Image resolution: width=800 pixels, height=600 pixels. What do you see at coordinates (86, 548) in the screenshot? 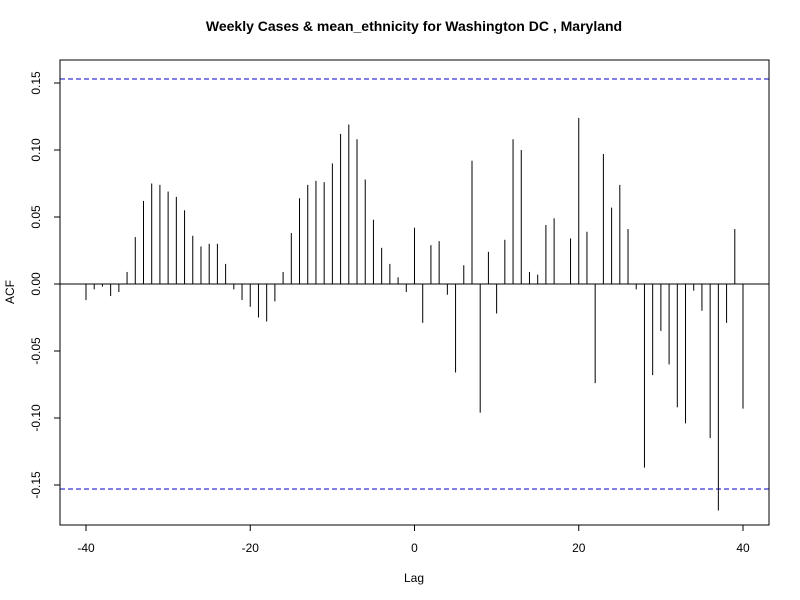
I see `x-tick-label: -40` at bounding box center [86, 548].